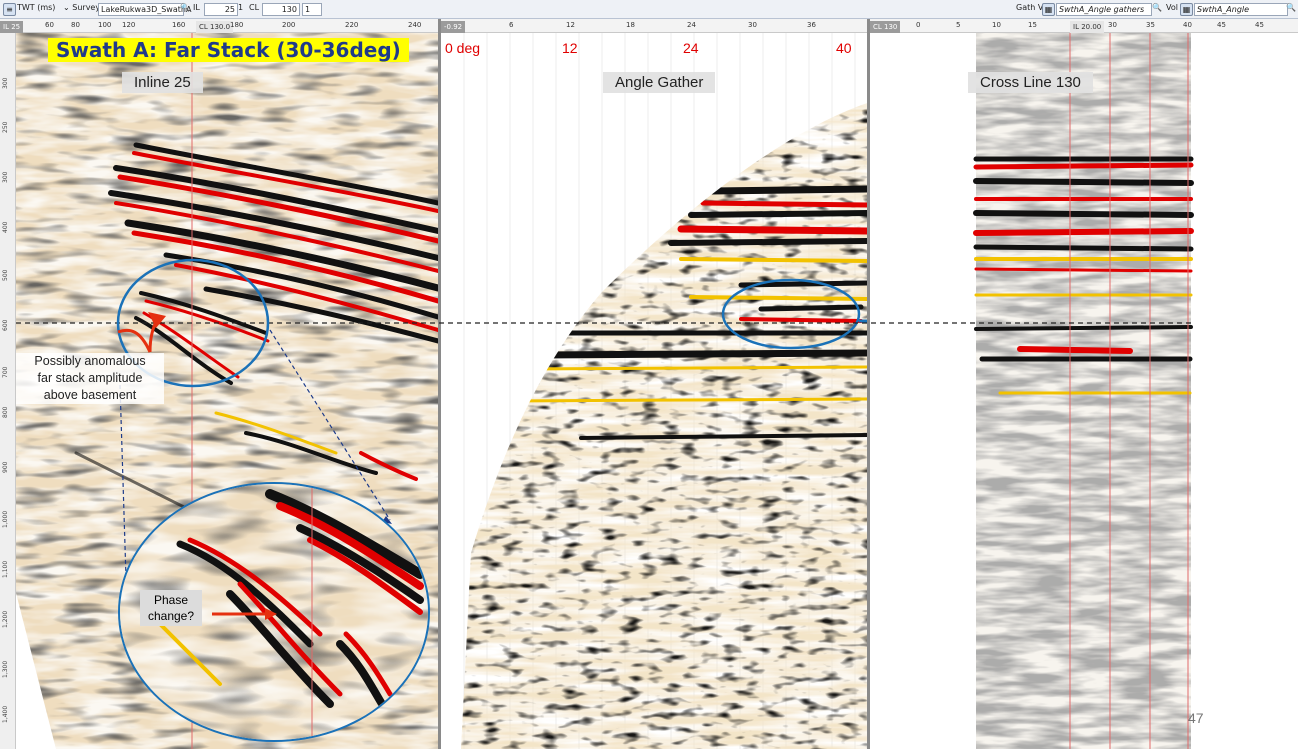 Image resolution: width=1298 pixels, height=749 pixels. What do you see at coordinates (82, 7) in the screenshot?
I see `survey-label: ⌄ Survey` at bounding box center [82, 7].